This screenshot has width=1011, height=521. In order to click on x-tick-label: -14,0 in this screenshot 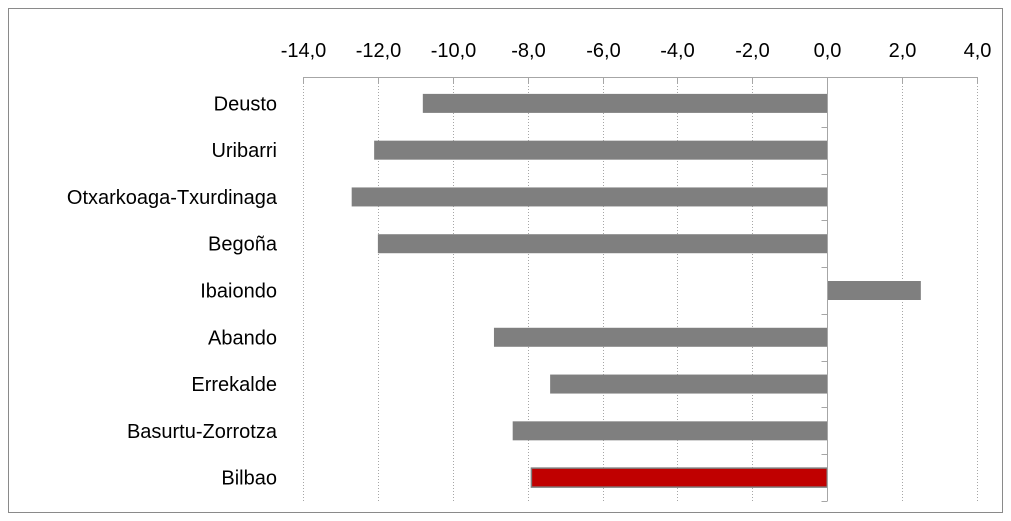, I will do `click(304, 51)`.